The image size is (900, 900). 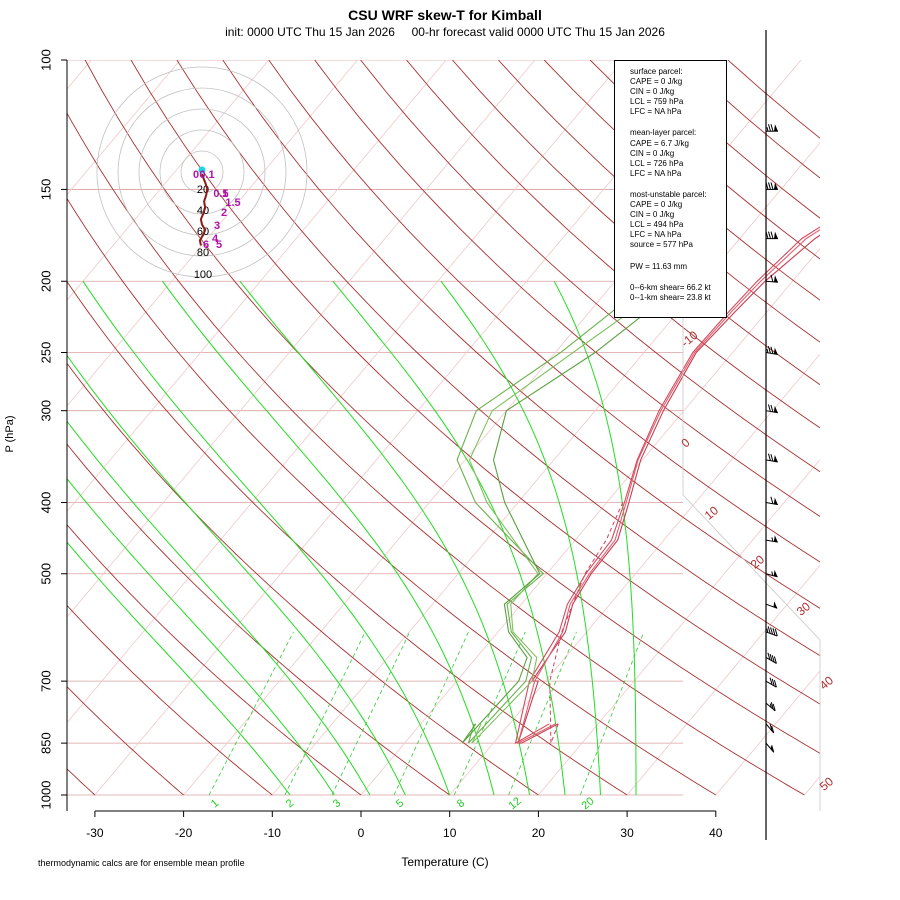 What do you see at coordinates (219, 245) in the screenshot?
I see `hodograph-height-label: 5` at bounding box center [219, 245].